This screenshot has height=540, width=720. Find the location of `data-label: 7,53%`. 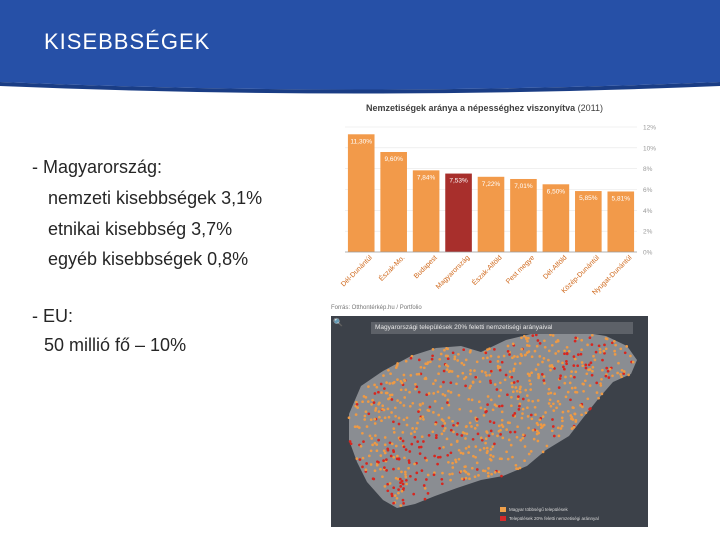

data-label: 7,53% is located at coordinates (458, 181).